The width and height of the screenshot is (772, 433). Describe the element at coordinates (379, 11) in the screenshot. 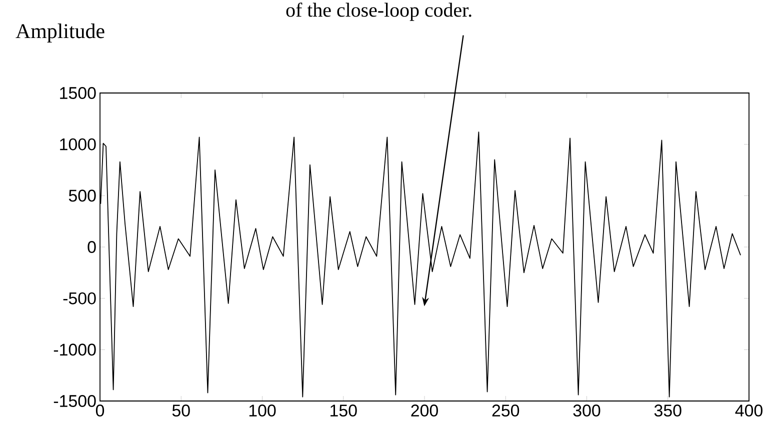

I see `text: of the close-loop coder.` at that location.